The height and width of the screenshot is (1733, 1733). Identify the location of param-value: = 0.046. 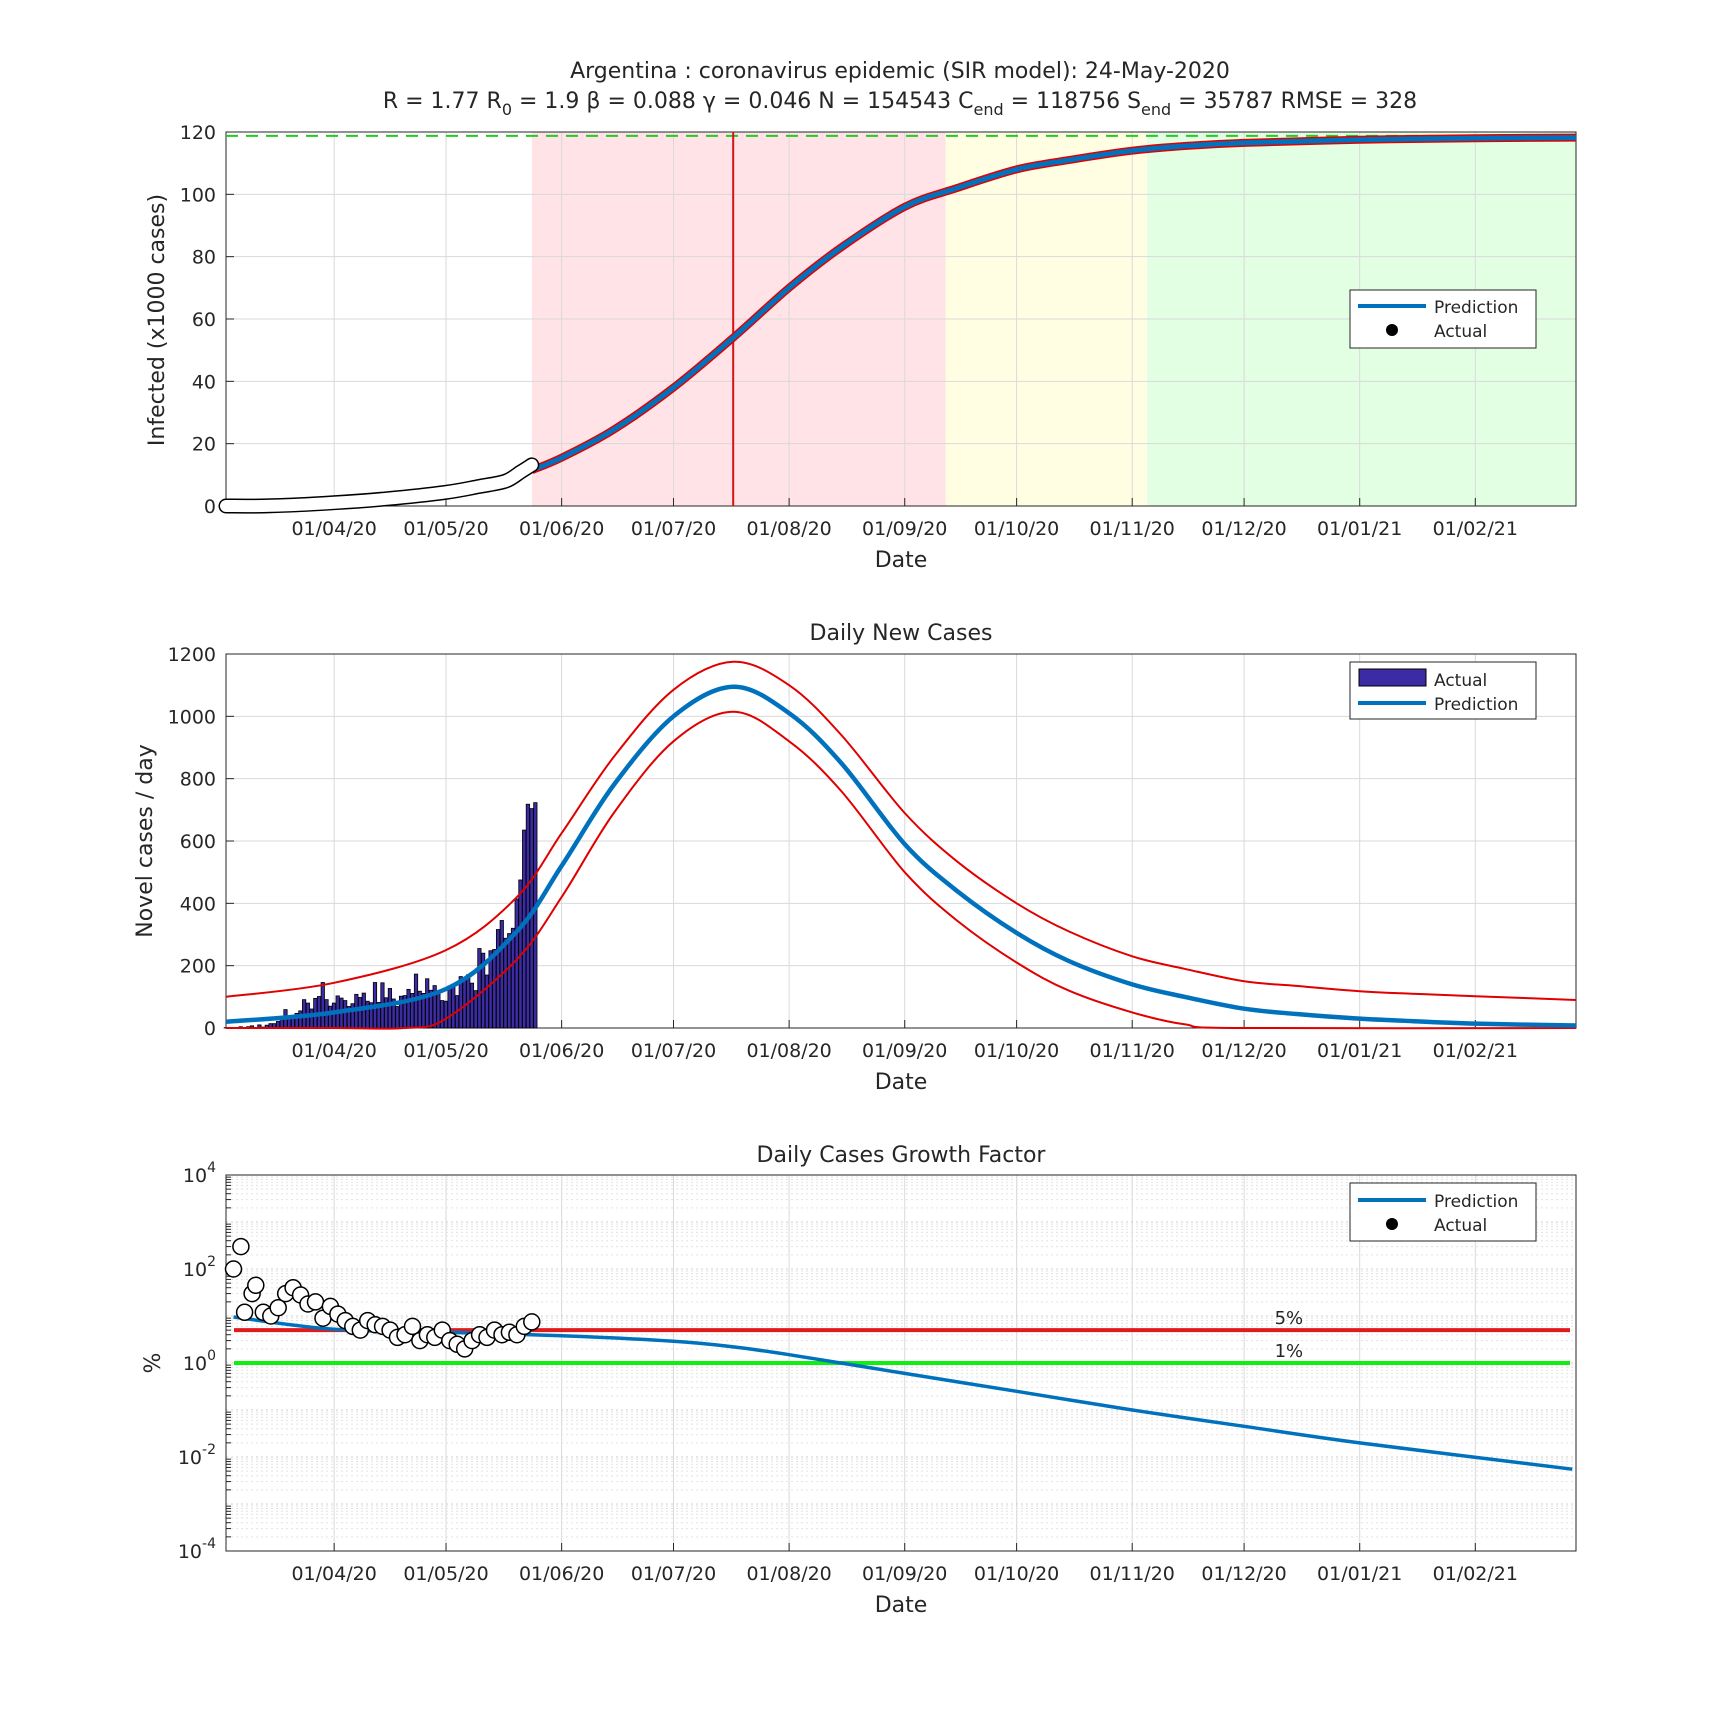
(763, 101).